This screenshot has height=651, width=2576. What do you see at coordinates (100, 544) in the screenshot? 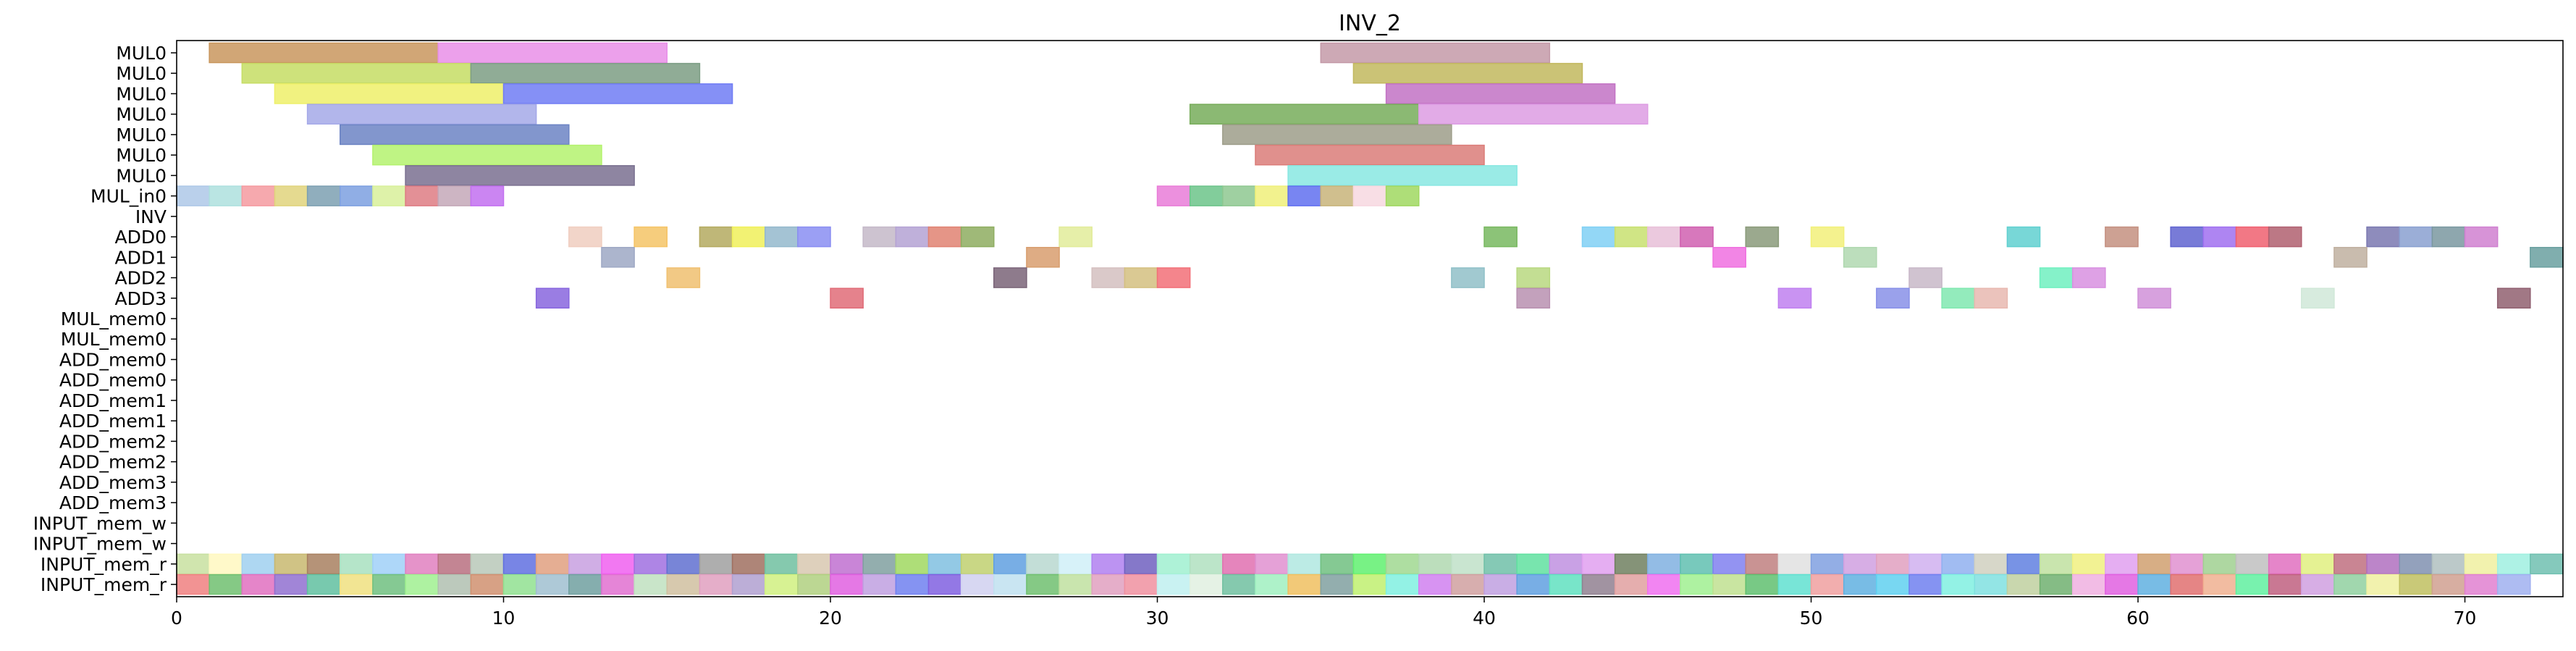
I see `y-tick-label: INPUT_mem_w` at bounding box center [100, 544].